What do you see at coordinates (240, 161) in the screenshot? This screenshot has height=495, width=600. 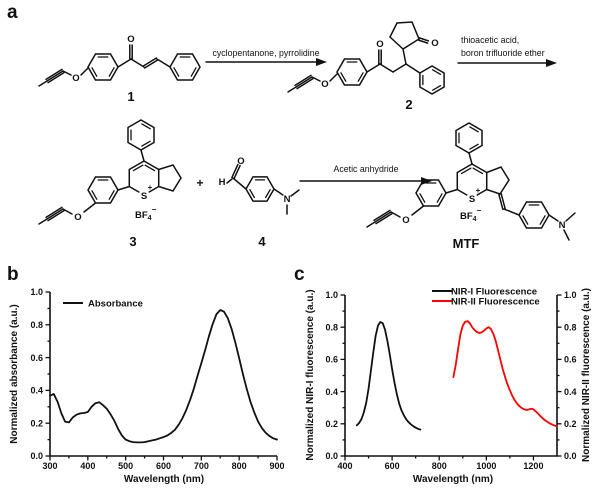 I see `c4-aldehyde-oxygen-label: O` at bounding box center [240, 161].